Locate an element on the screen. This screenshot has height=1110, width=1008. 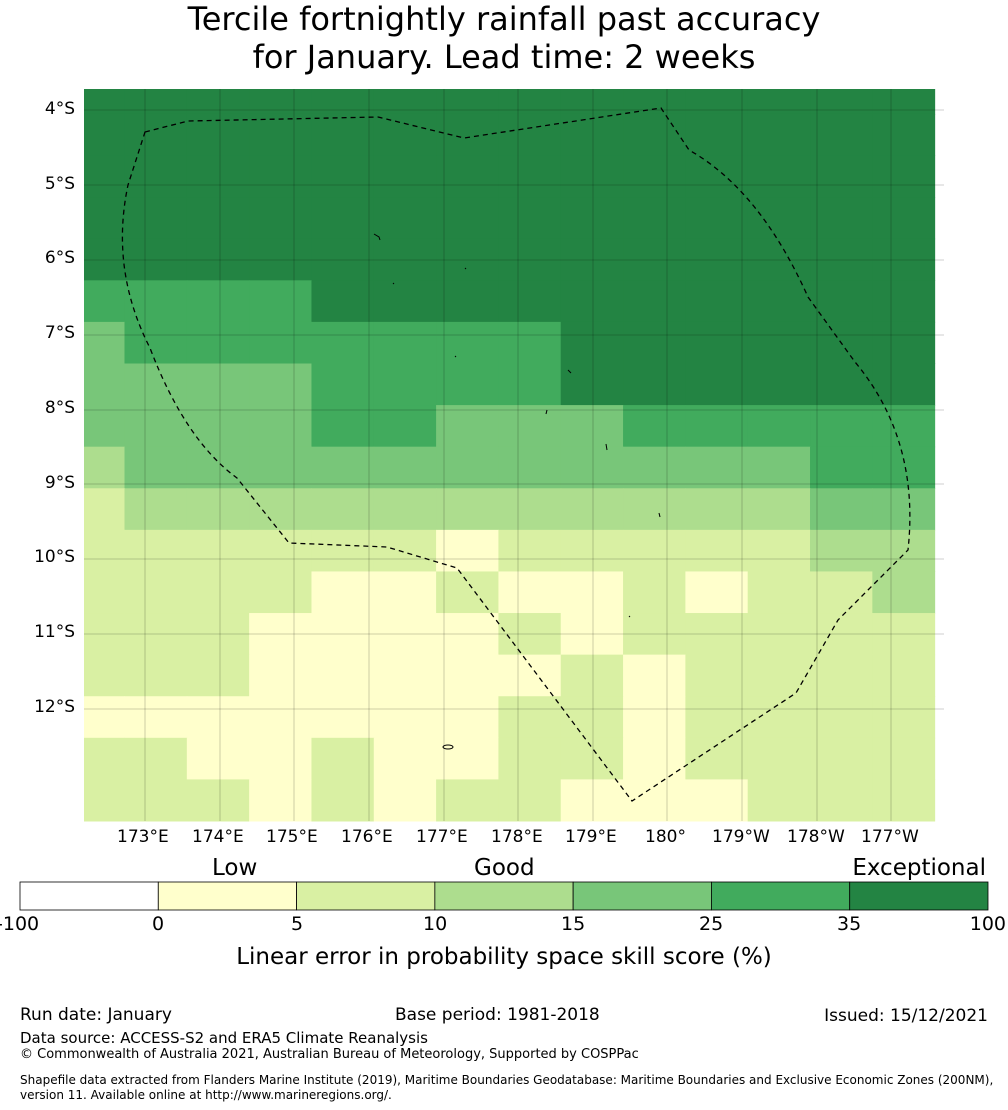
colorbar-tick: 0 is located at coordinates (158, 924).